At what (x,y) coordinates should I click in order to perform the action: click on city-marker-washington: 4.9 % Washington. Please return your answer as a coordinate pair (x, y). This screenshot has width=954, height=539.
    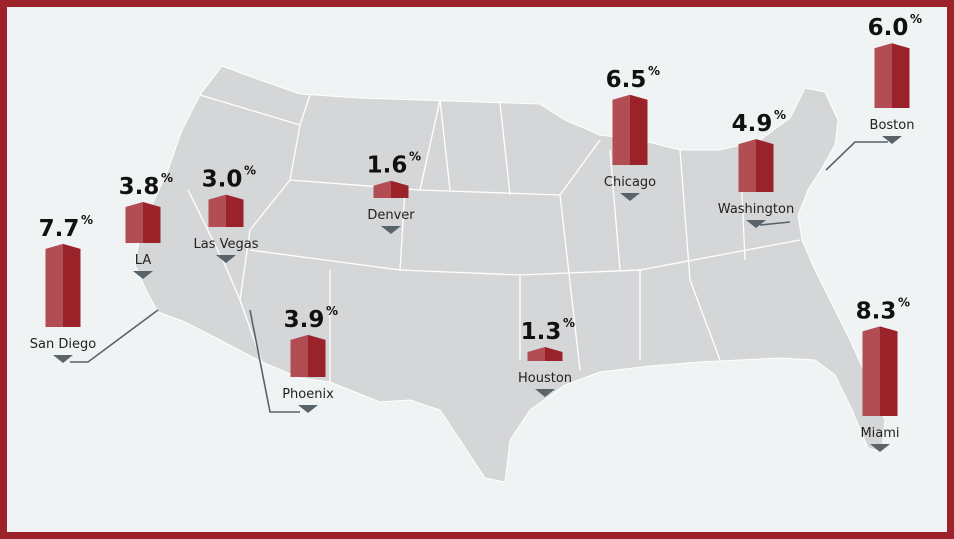
    Looking at the image, I should click on (756, 168).